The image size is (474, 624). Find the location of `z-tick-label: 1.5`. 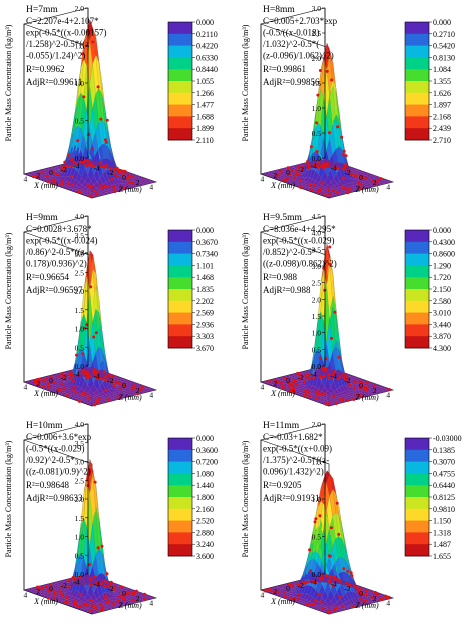

z-tick-label: 1.5 is located at coordinates (317, 316).